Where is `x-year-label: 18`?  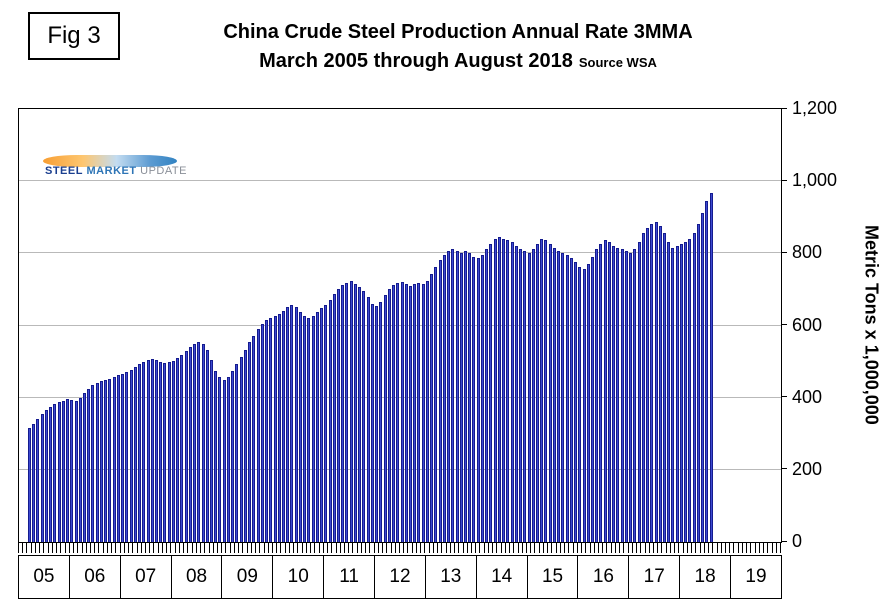
x-year-label: 18 is located at coordinates (706, 577).